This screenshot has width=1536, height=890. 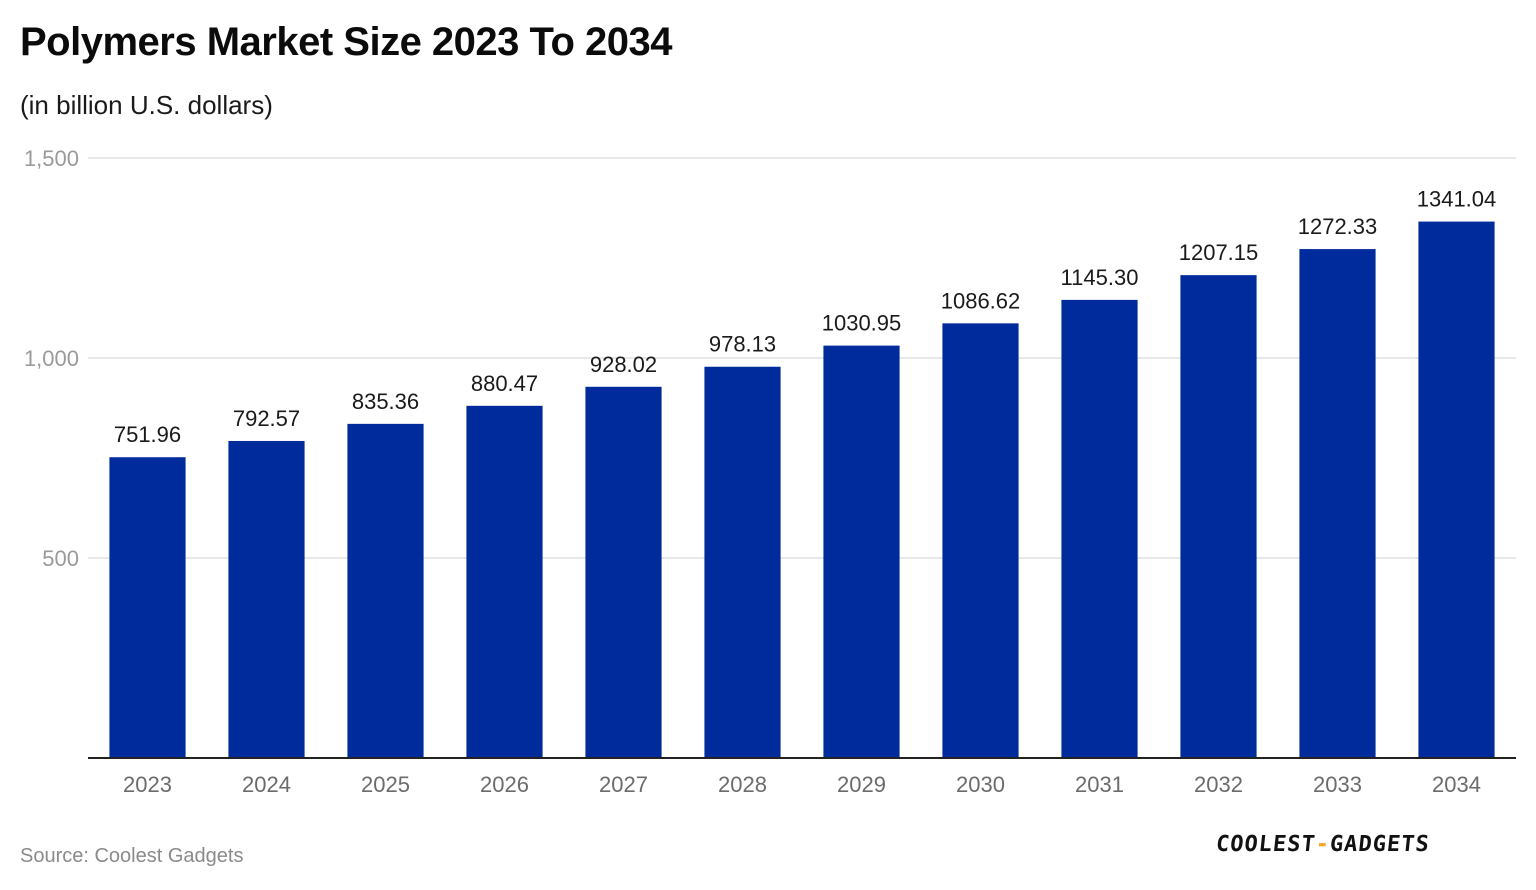 What do you see at coordinates (132, 856) in the screenshot?
I see `source-note: Source: Coolest Gadgets` at bounding box center [132, 856].